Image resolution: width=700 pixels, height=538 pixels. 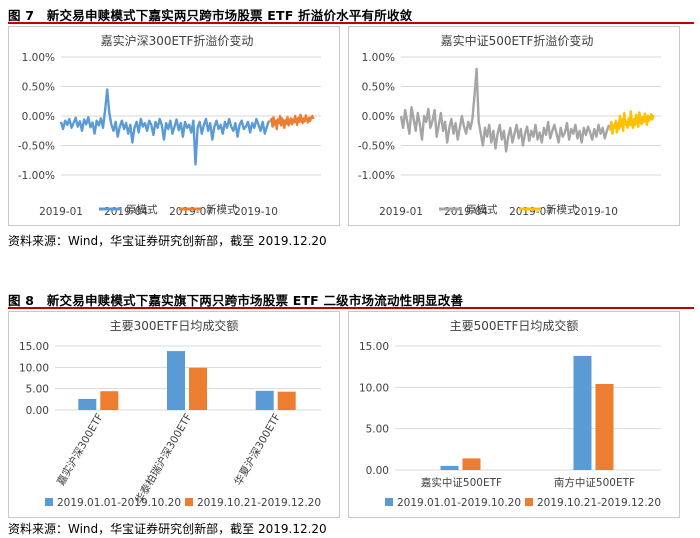 What do you see at coordinates (80, 449) in the screenshot?
I see `x-category-label: 嘉实沪深300ETF` at bounding box center [80, 449].